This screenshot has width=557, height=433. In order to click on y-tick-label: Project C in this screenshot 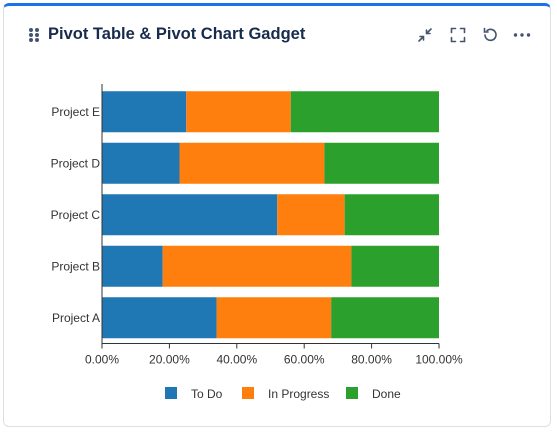, I will do `click(76, 215)`.